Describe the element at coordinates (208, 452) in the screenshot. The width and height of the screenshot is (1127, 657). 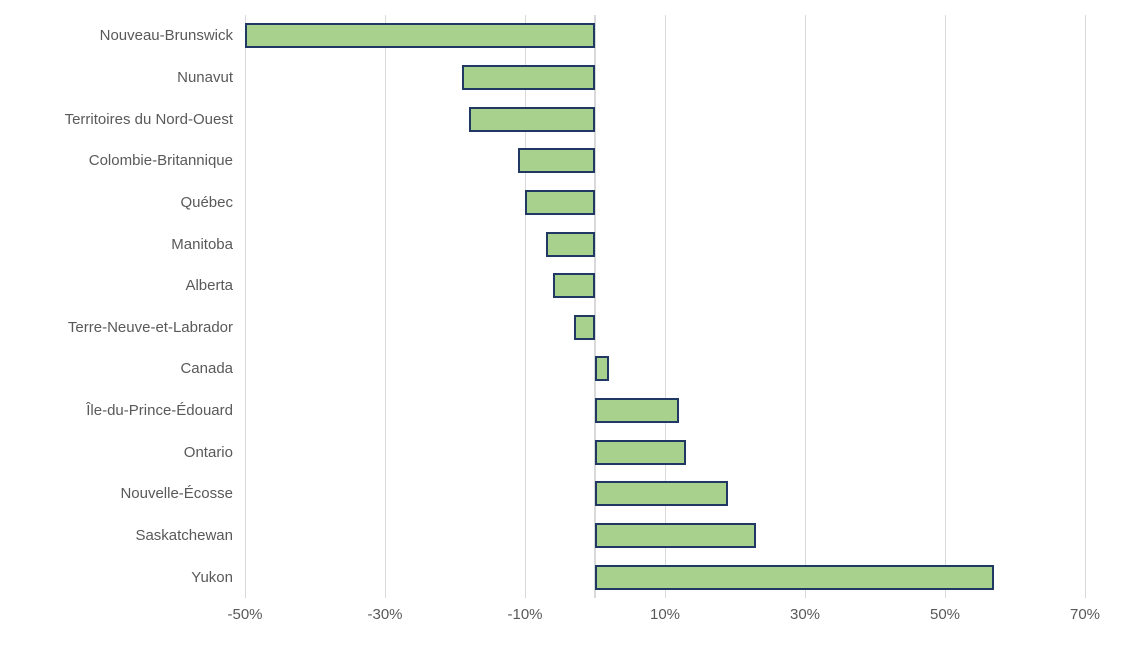
I see `category-label: Ontario` at that location.